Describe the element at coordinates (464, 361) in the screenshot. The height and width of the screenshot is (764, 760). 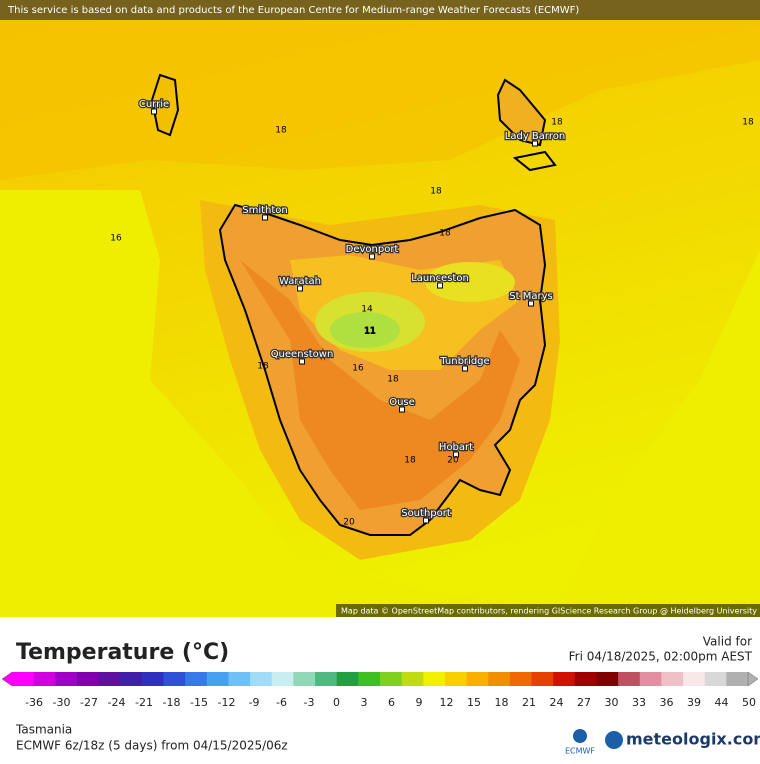
I see `place-label: Tunbridge` at that location.